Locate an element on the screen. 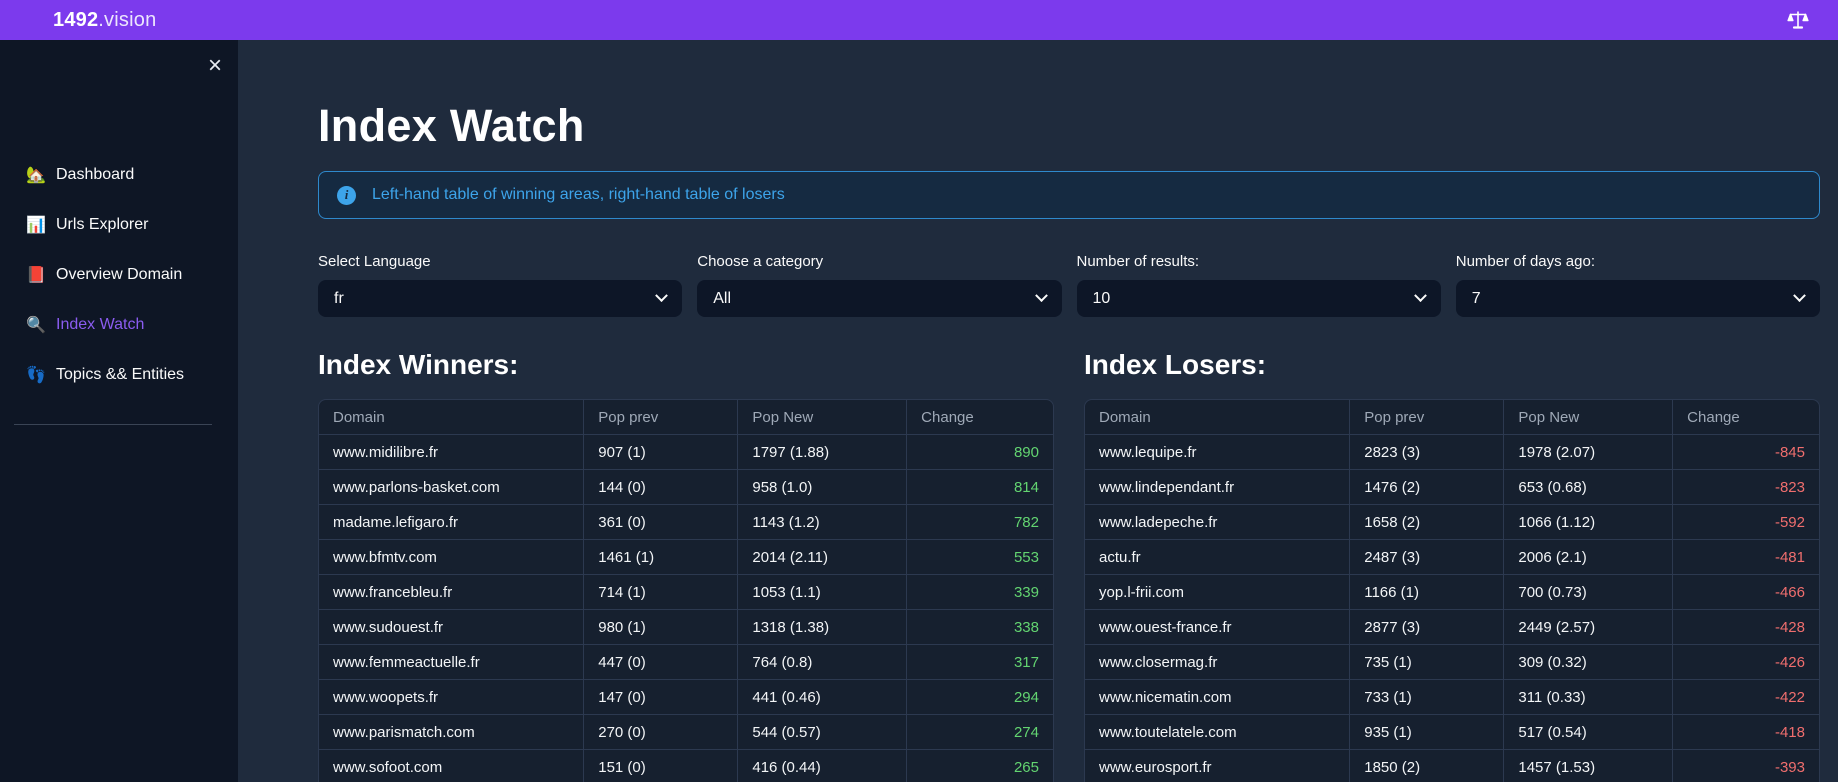  filter-category: Choose a category All is located at coordinates (879, 285).